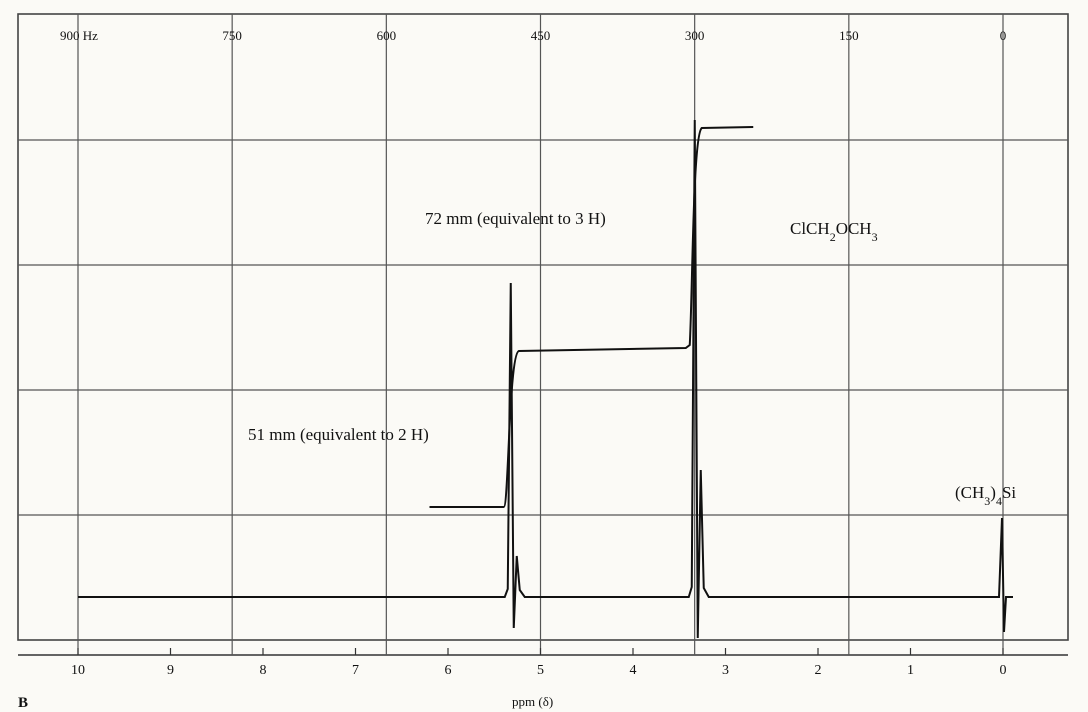 This screenshot has height=712, width=1088. What do you see at coordinates (818, 670) in the screenshot?
I see `ppm-tick-label: 2` at bounding box center [818, 670].